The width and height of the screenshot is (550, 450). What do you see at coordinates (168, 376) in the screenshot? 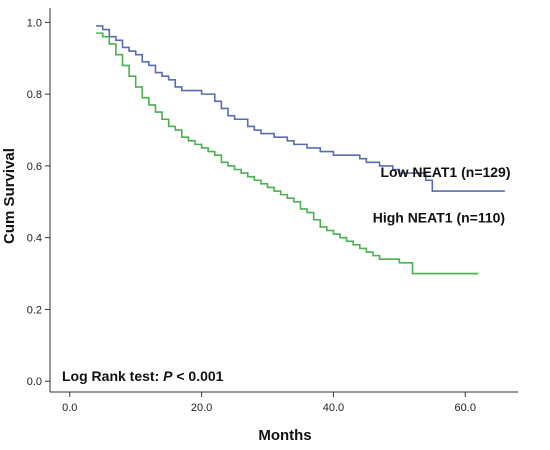
I see `annotation-p: P` at bounding box center [168, 376].